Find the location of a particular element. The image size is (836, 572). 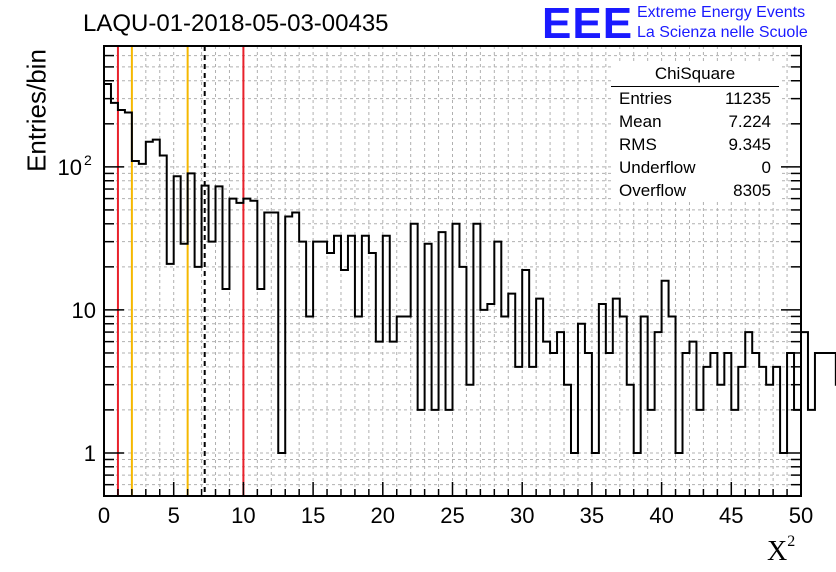

stat-label: Mean is located at coordinates (640, 121).